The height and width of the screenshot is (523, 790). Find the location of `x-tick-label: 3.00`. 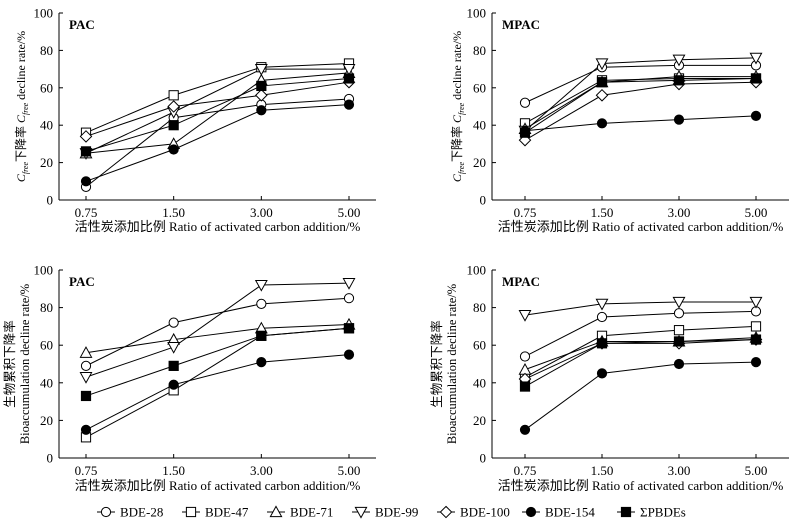

x-tick-label: 3.00 is located at coordinates (261, 470).